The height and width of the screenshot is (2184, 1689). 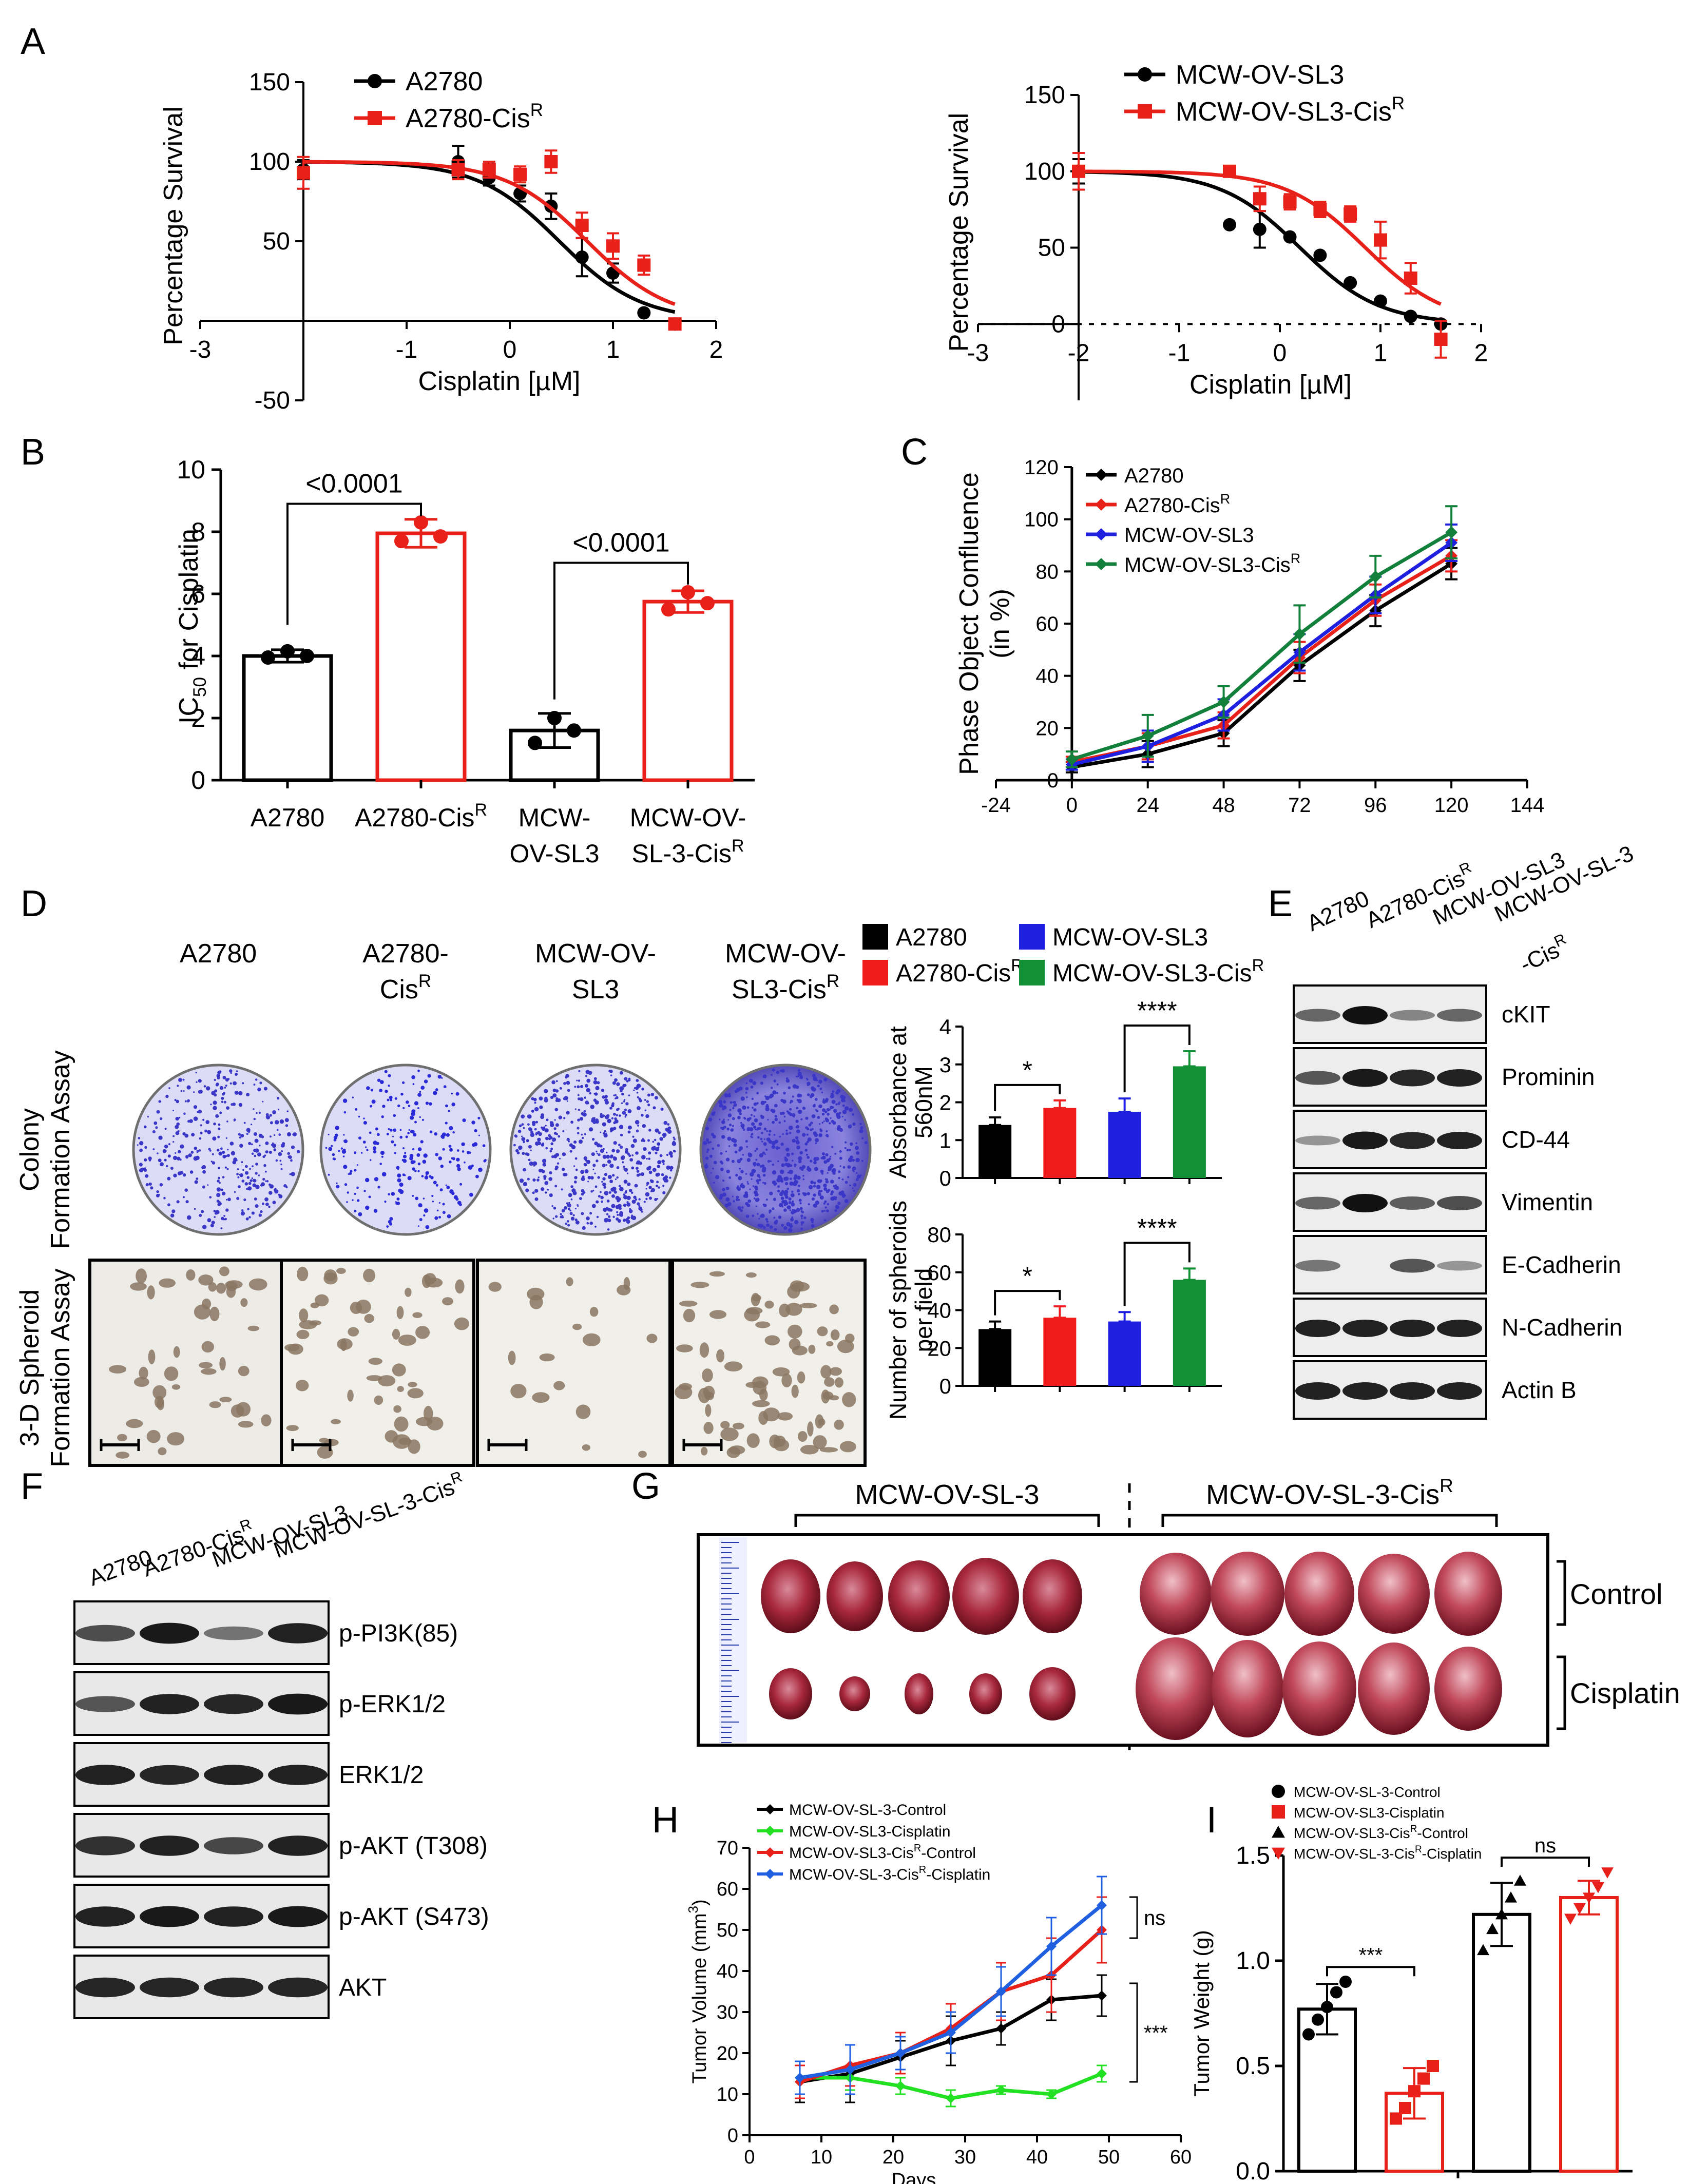 What do you see at coordinates (189, 603) in the screenshot?
I see `y-axis-label-end: for Cisplatin` at bounding box center [189, 603].